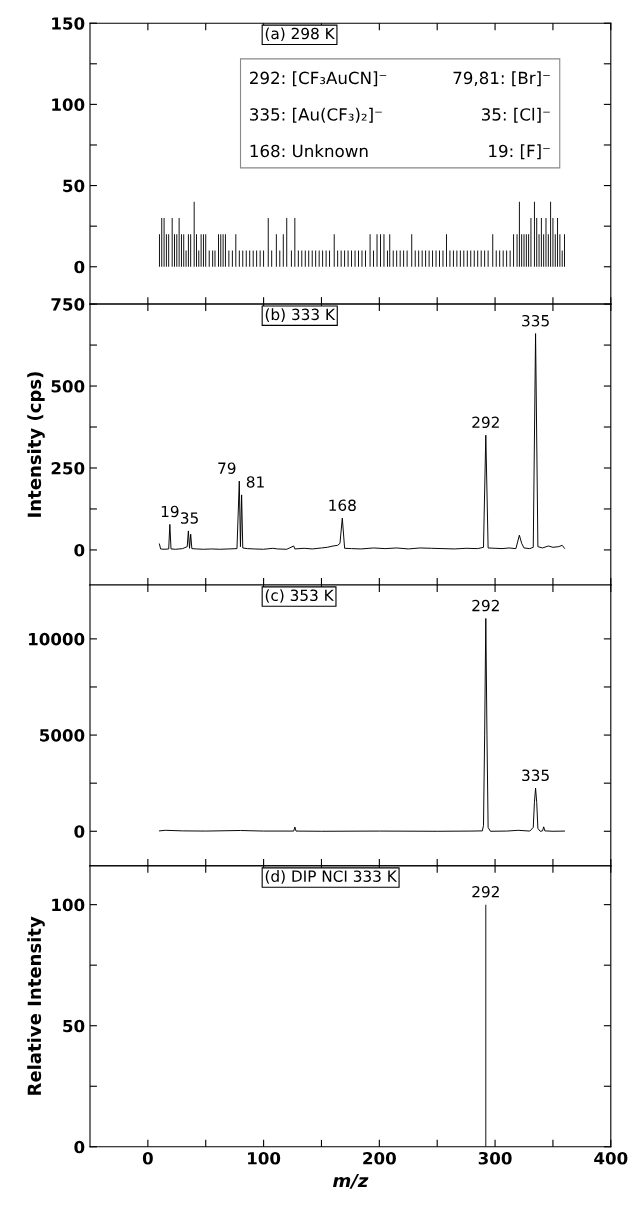 This screenshot has height=1209, width=635. What do you see at coordinates (299, 596) in the screenshot?
I see `chart-title: (c) 353 K` at bounding box center [299, 596].